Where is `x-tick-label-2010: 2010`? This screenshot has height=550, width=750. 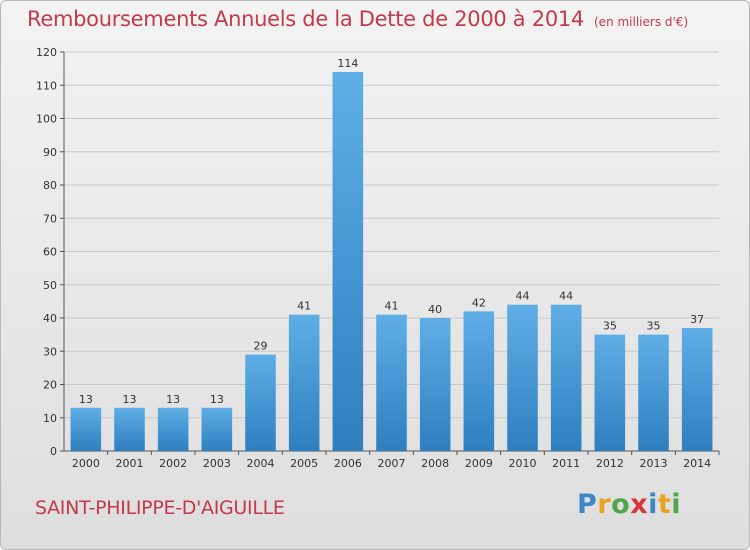 x-tick-label-2010: 2010 is located at coordinates (523, 463).